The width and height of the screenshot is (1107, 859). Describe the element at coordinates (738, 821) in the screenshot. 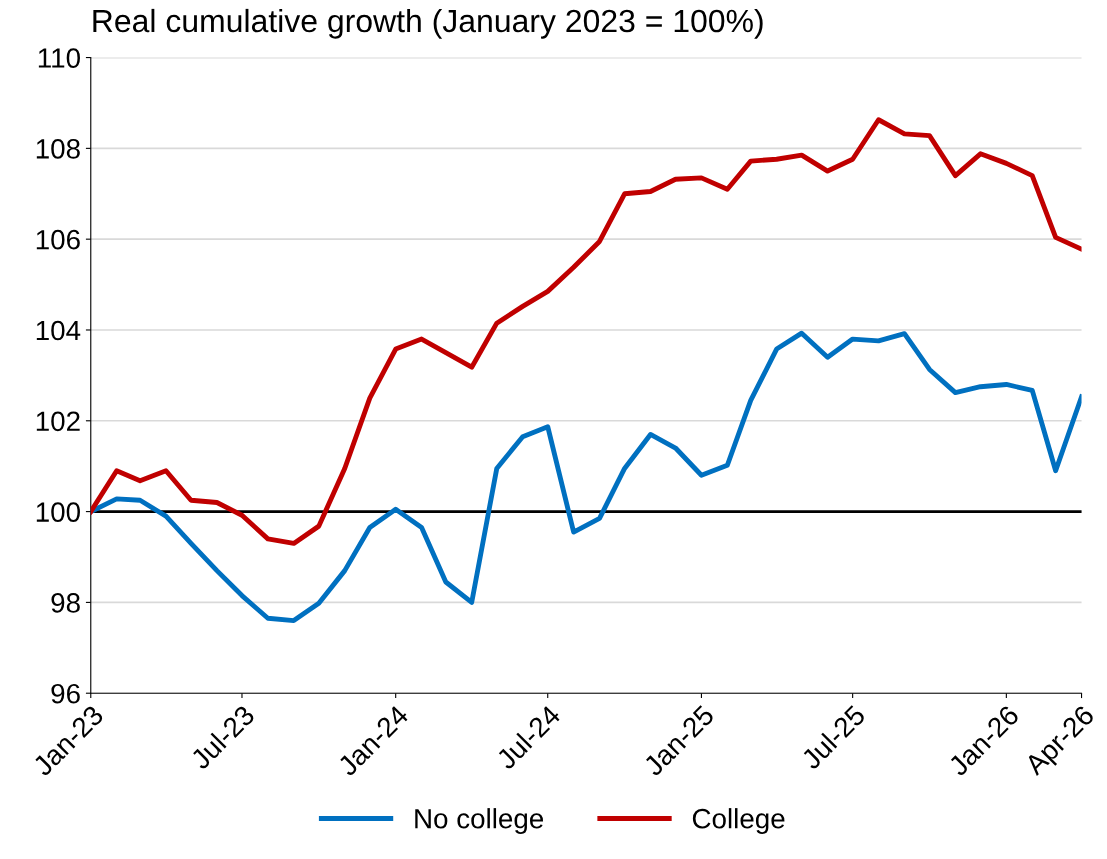

I see `legend-label: College` at that location.